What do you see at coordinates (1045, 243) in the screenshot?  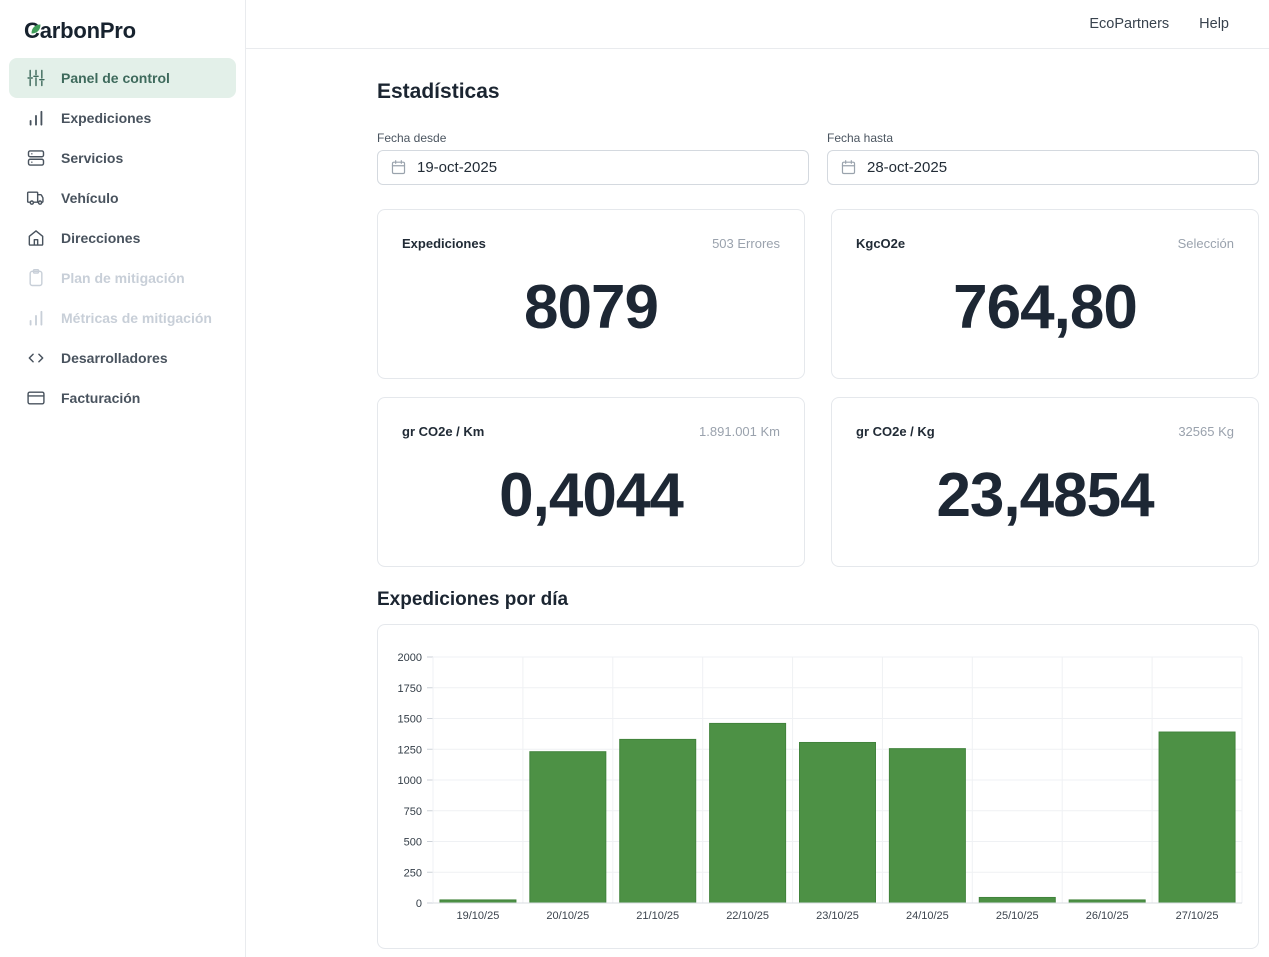 I see `stat-card-header: KgcO2e Selección` at bounding box center [1045, 243].